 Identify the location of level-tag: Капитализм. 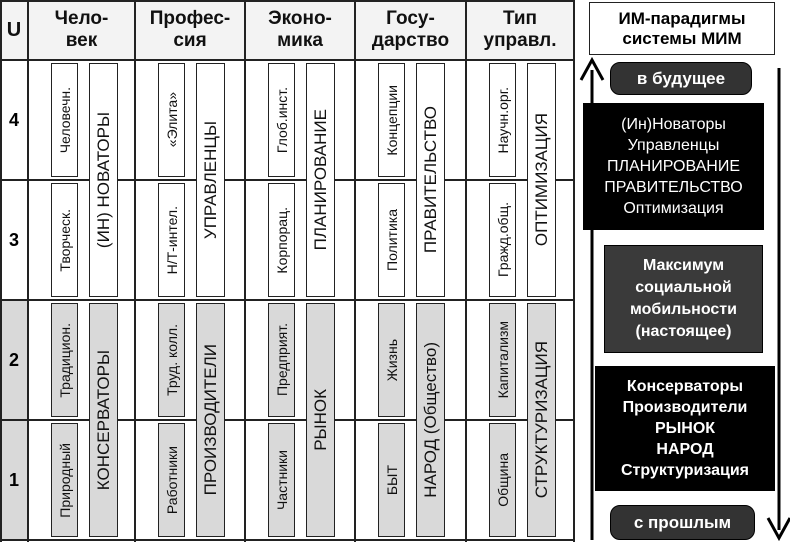
(502, 360).